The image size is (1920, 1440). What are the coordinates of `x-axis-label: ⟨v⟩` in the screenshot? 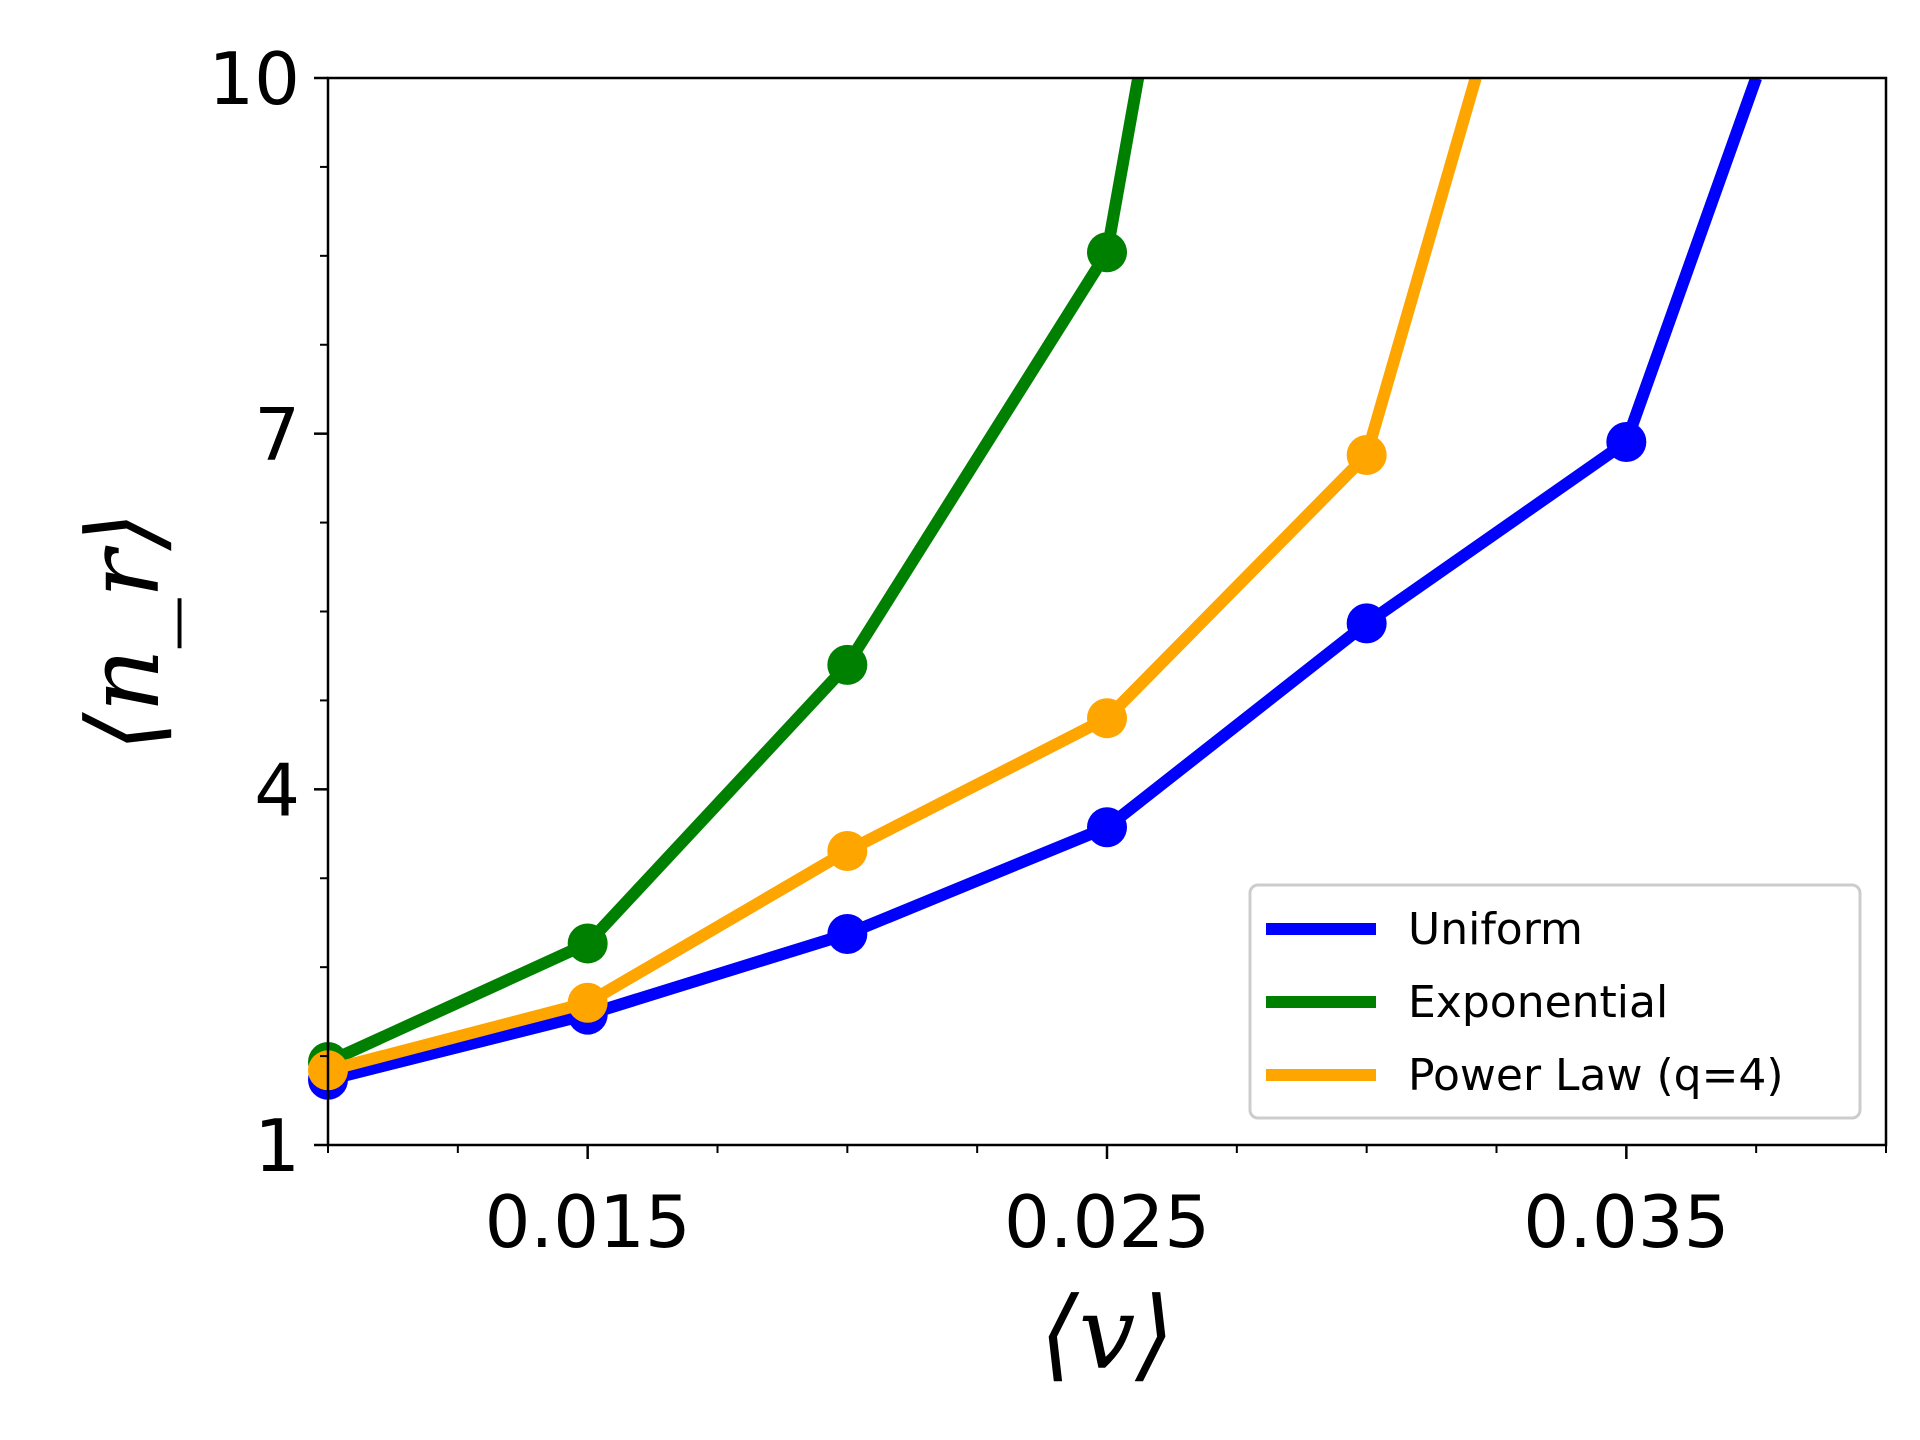 It's located at (1107, 1333).